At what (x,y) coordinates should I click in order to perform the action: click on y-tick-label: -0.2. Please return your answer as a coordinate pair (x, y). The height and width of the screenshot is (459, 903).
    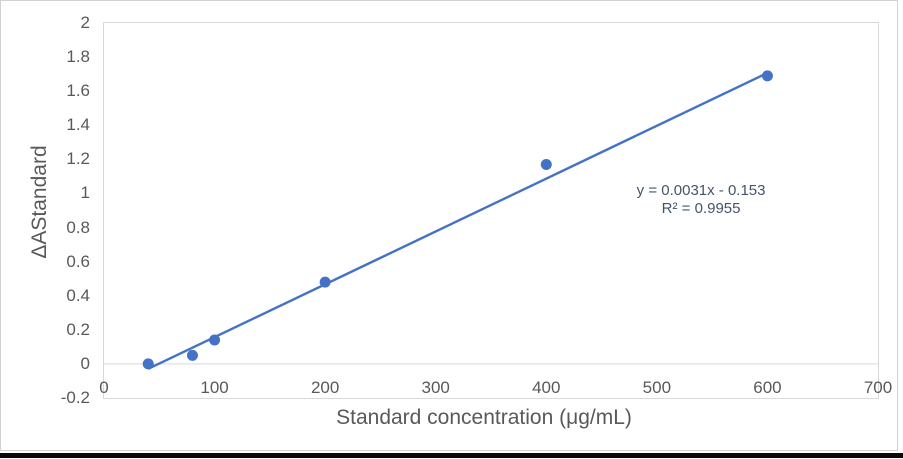
    Looking at the image, I should click on (75, 397).